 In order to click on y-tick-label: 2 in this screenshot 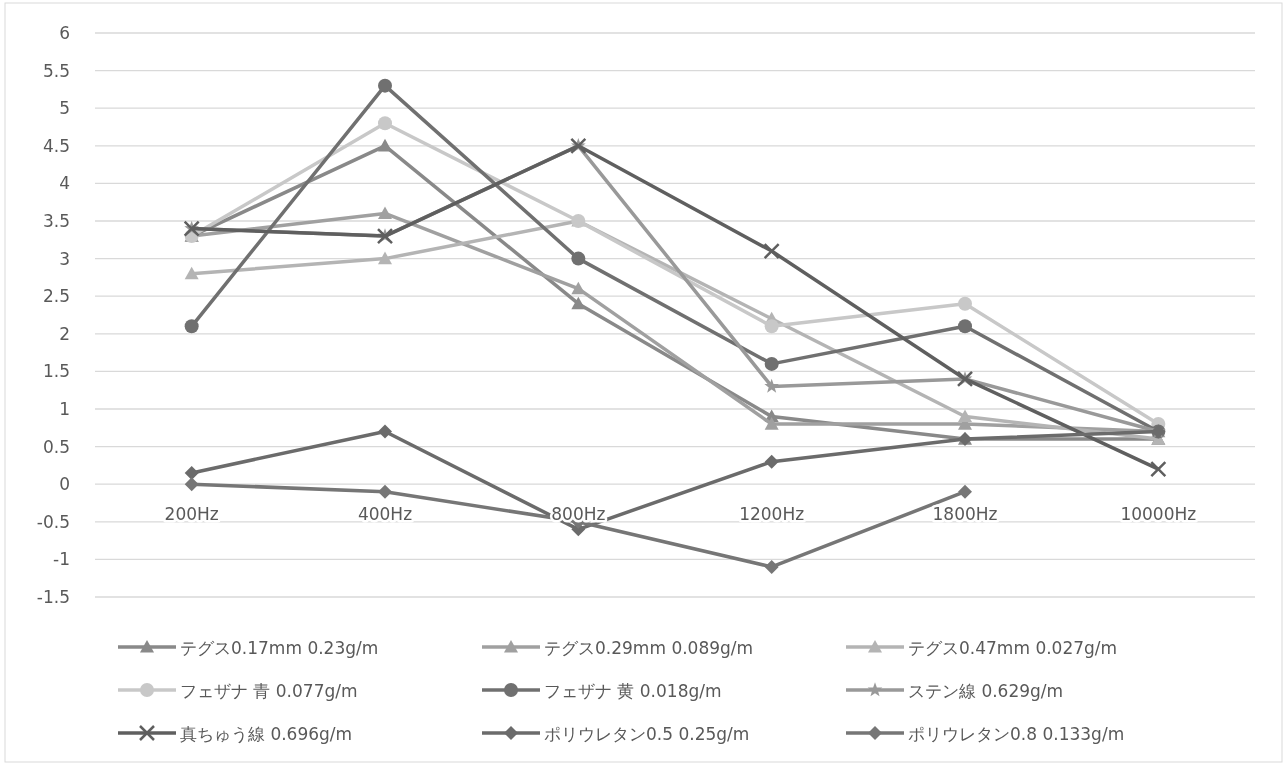, I will do `click(64, 333)`.